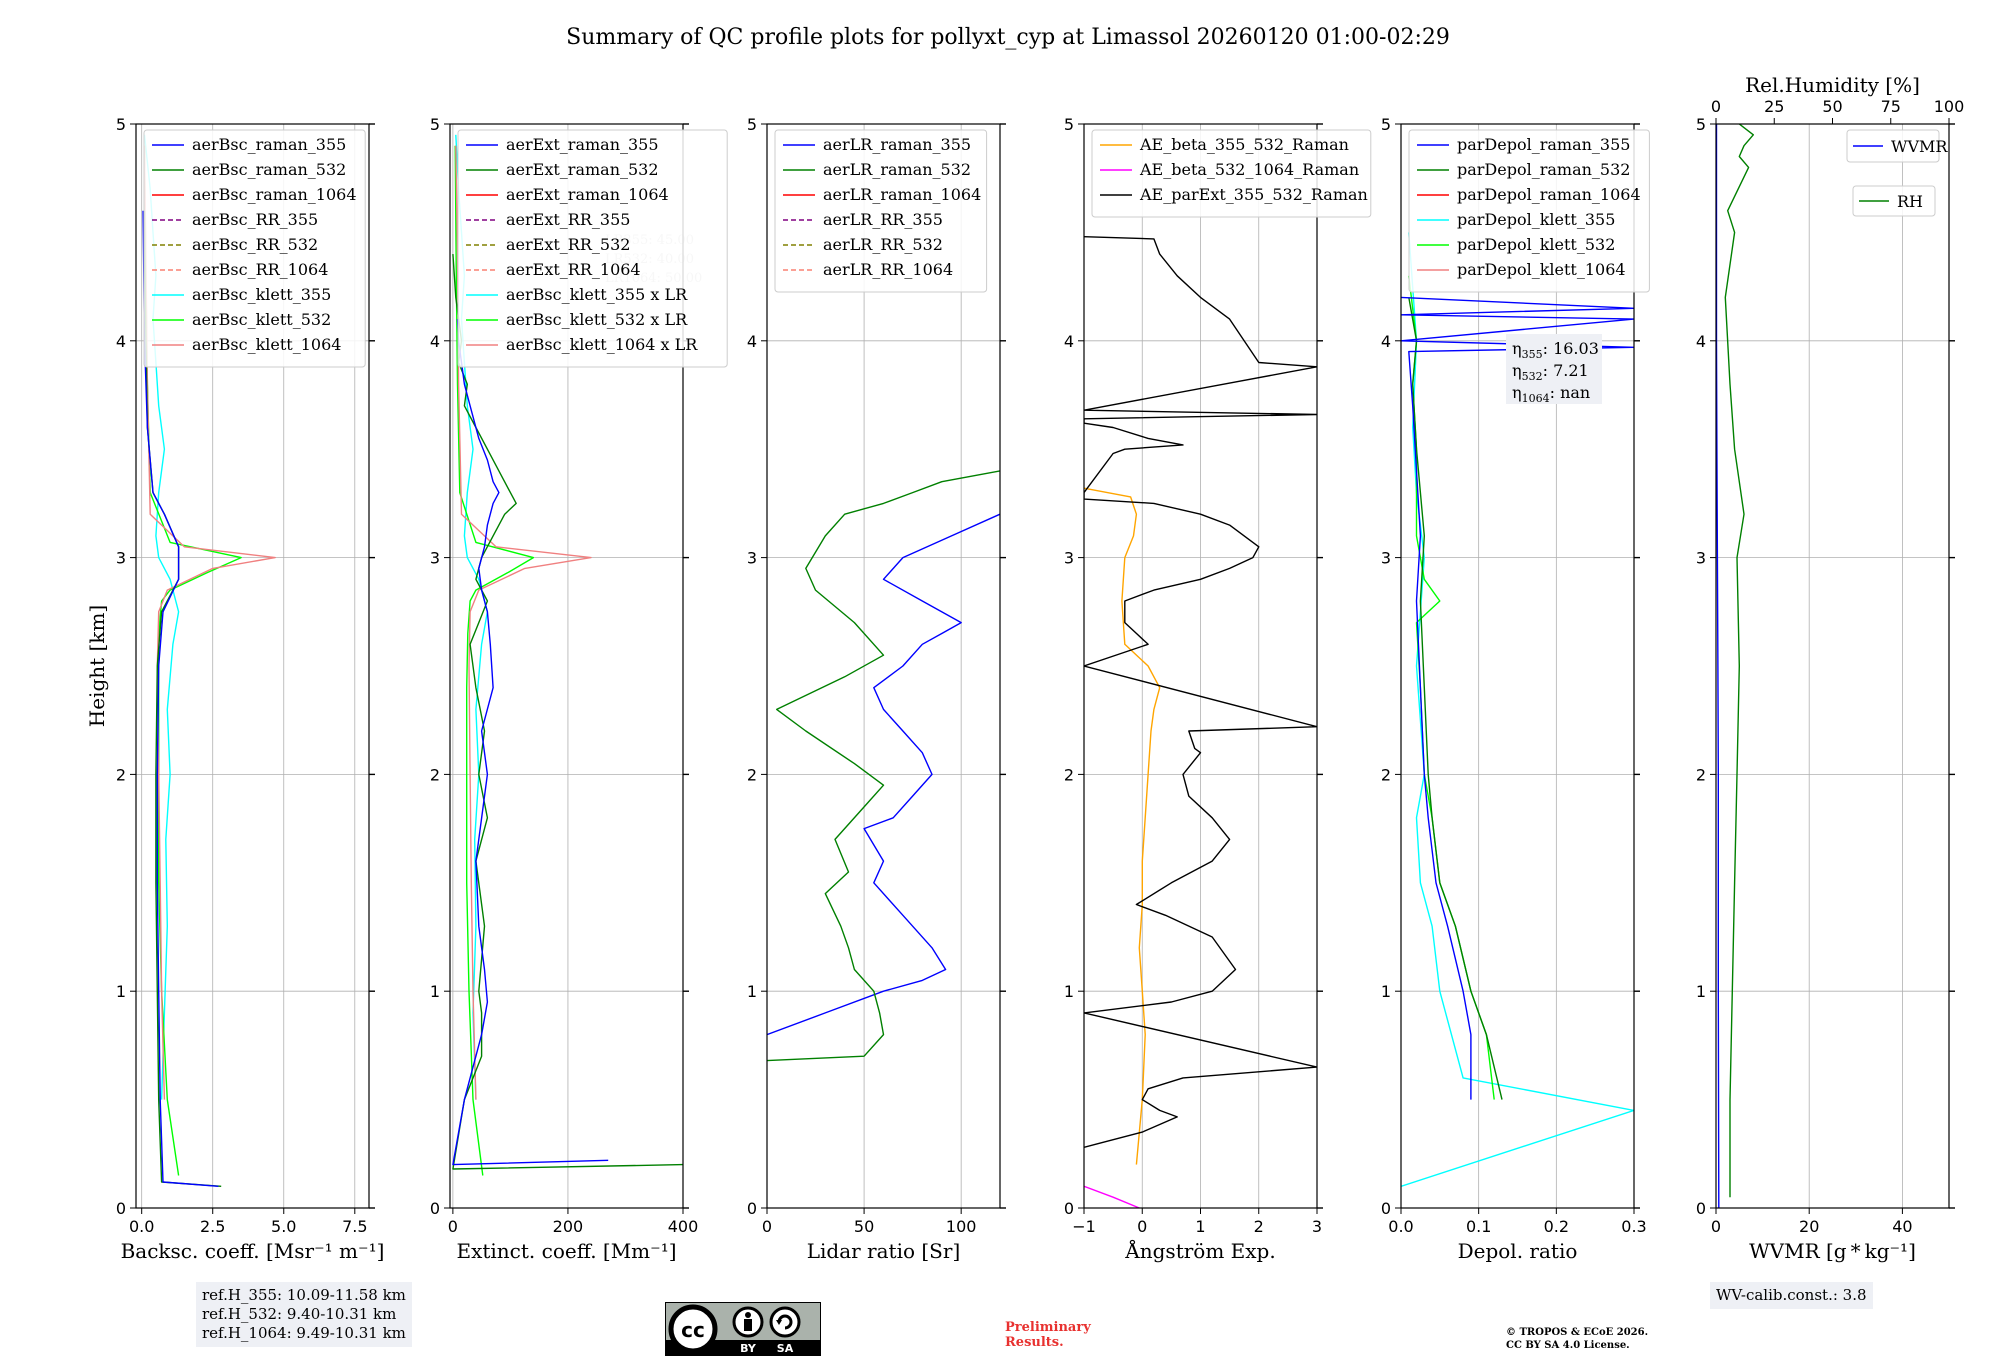  Describe the element at coordinates (1084, 1226) in the screenshot. I see `x-tick-label: −1` at that location.